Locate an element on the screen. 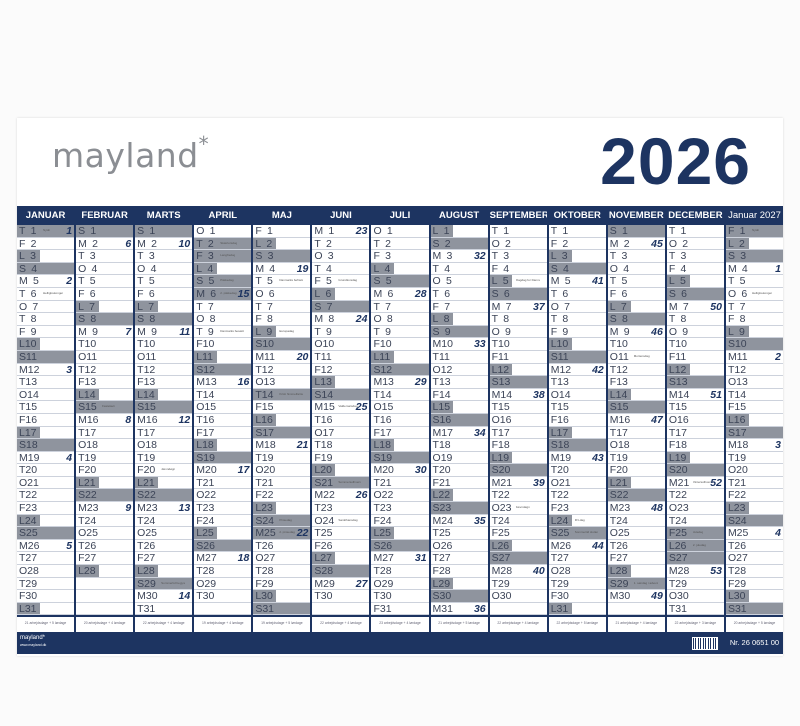 Image resolution: width=800 pixels, height=726 pixels. day-label: M25 is located at coordinates (265, 533).